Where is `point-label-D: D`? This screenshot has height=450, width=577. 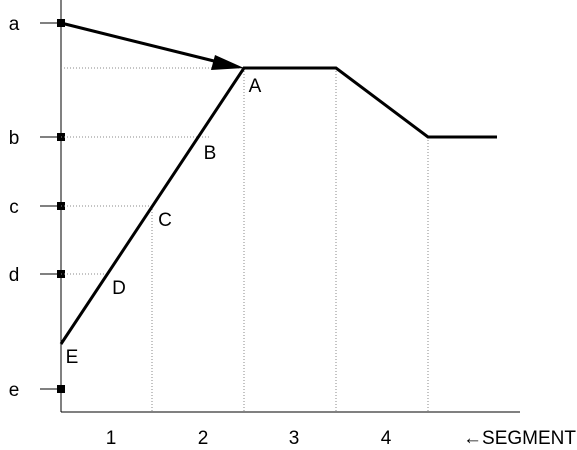
point-label-D: D is located at coordinates (119, 288).